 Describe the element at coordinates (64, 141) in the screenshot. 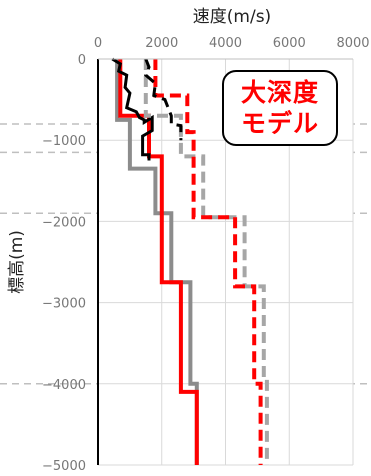

I see `y-tick-label: −1000` at that location.